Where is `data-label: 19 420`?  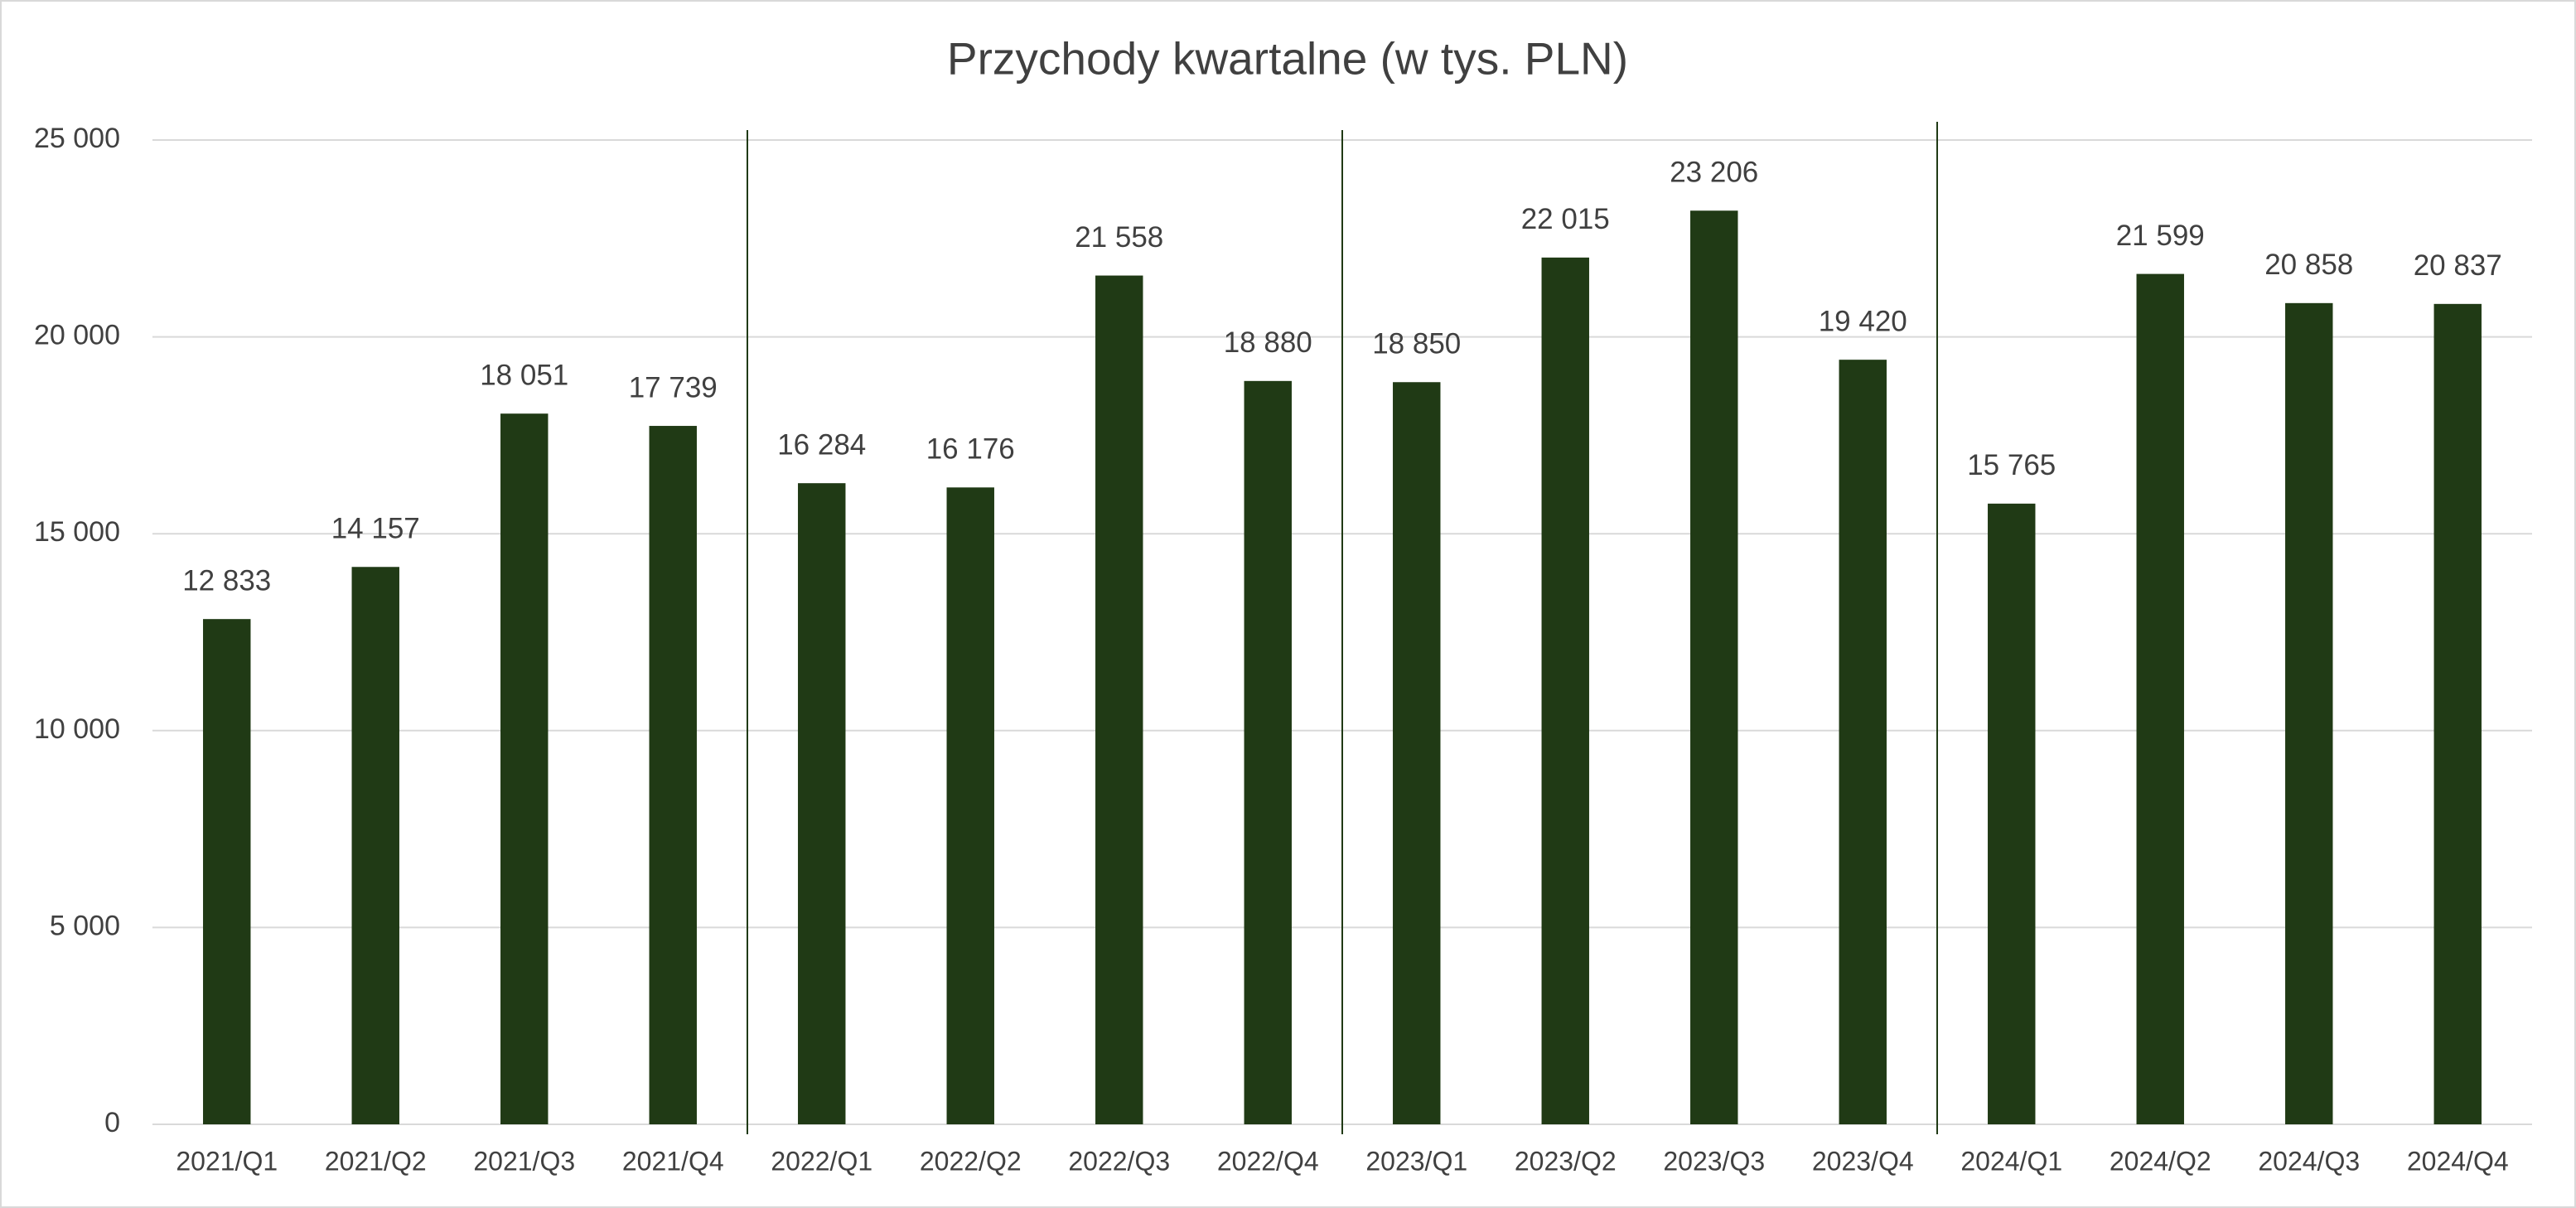 data-label: 19 420 is located at coordinates (1863, 321).